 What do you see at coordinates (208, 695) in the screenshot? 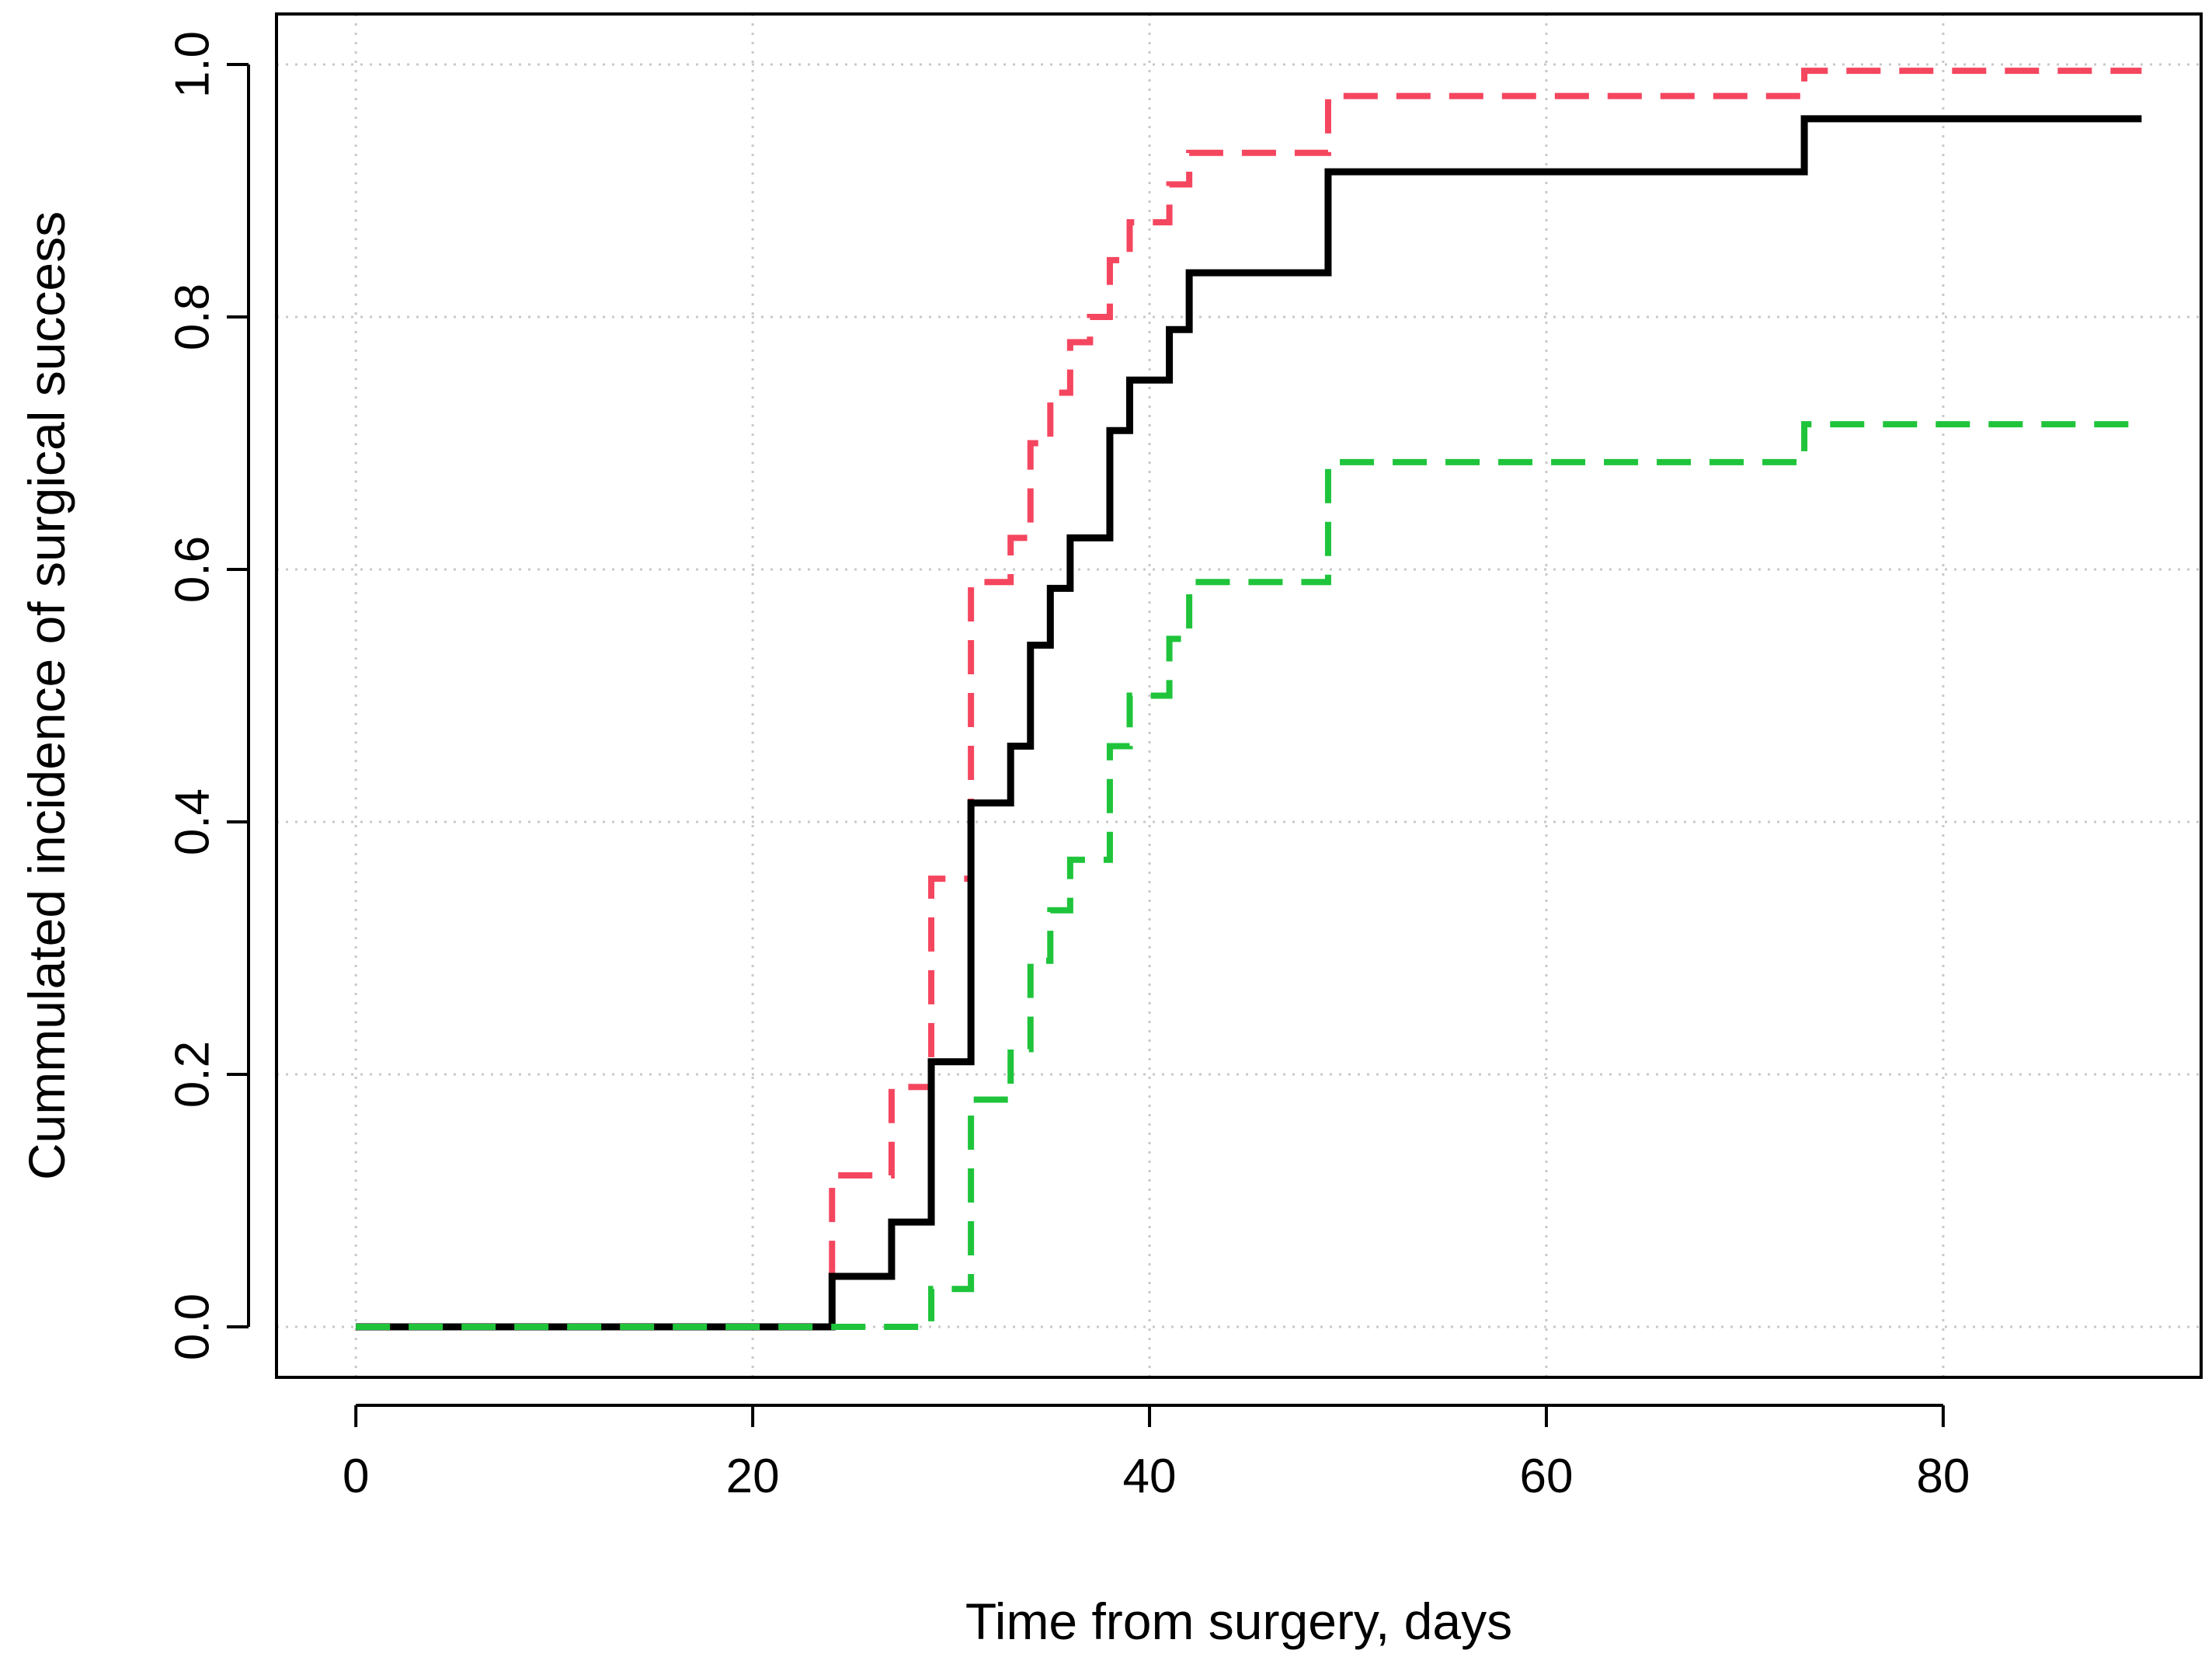
I see `y-axis: 0.0 0.2 0.4 0.6 0.8 1.0` at bounding box center [208, 695].